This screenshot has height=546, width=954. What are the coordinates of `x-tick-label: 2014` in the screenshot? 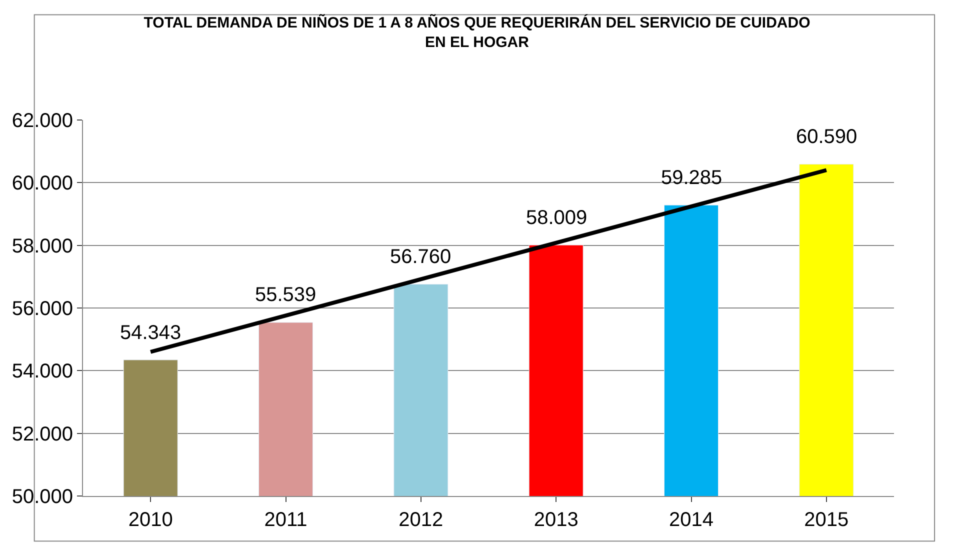 It's located at (691, 520).